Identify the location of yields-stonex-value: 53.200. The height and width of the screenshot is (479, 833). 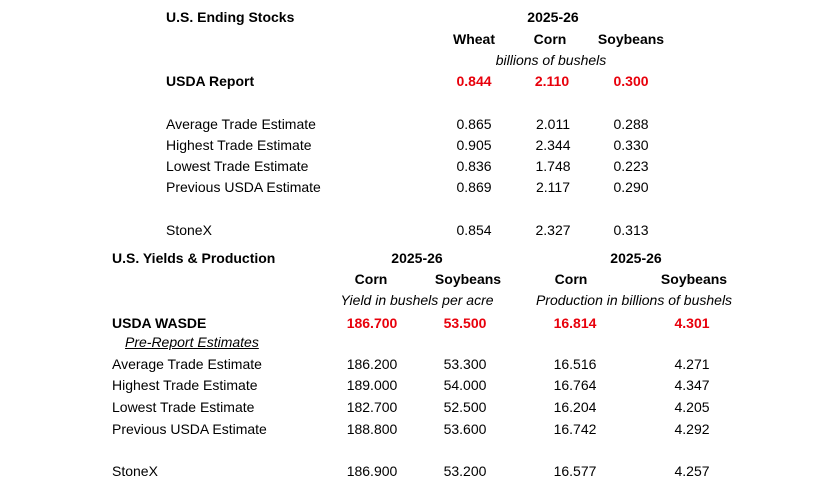
(465, 471).